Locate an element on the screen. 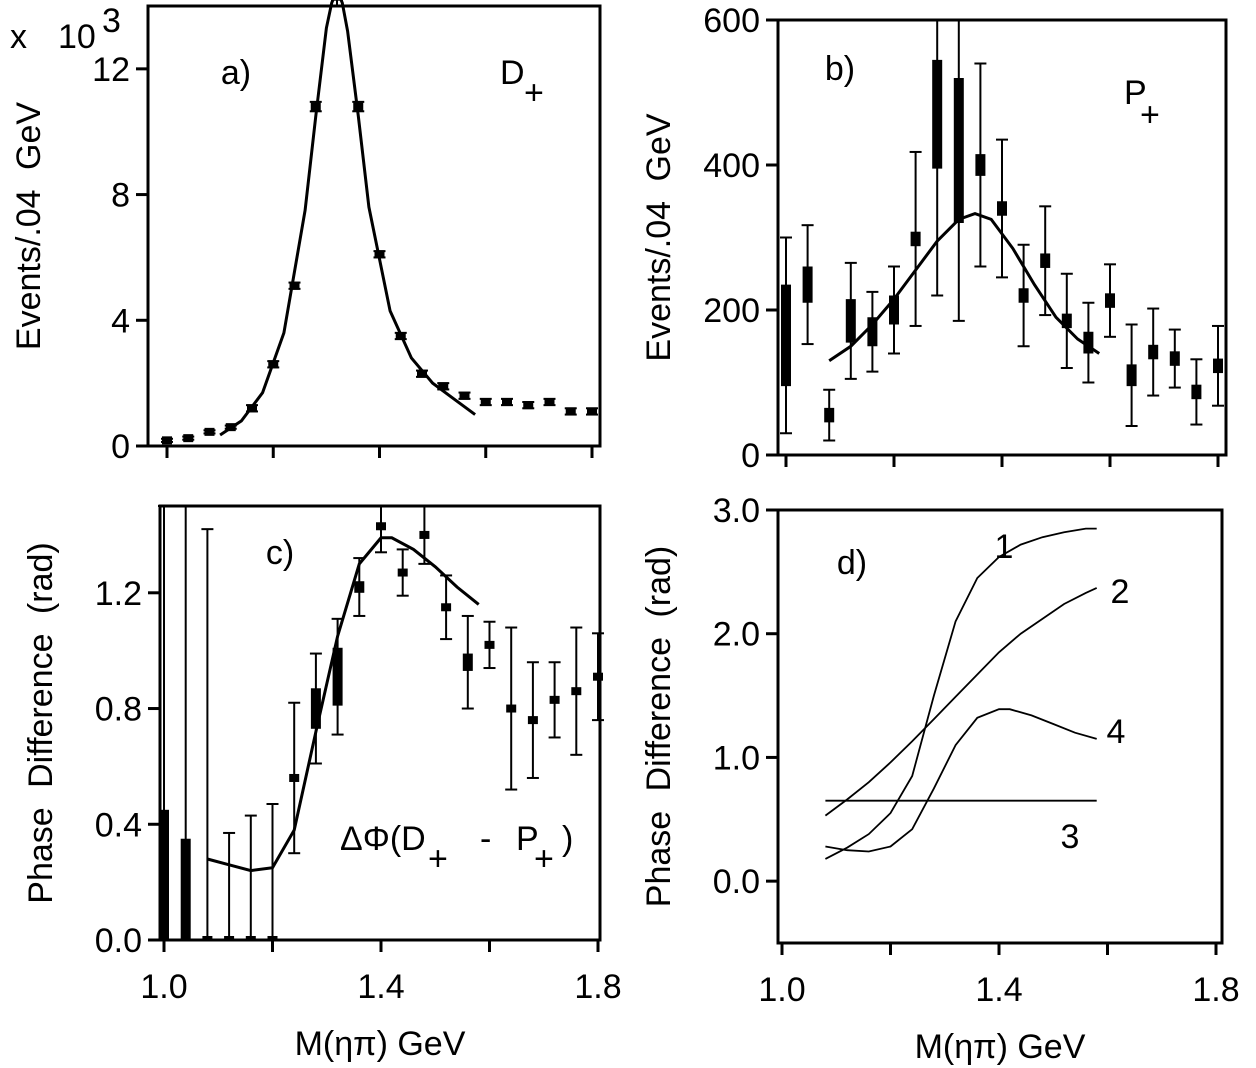  panel-letter: a) is located at coordinates (236, 73).